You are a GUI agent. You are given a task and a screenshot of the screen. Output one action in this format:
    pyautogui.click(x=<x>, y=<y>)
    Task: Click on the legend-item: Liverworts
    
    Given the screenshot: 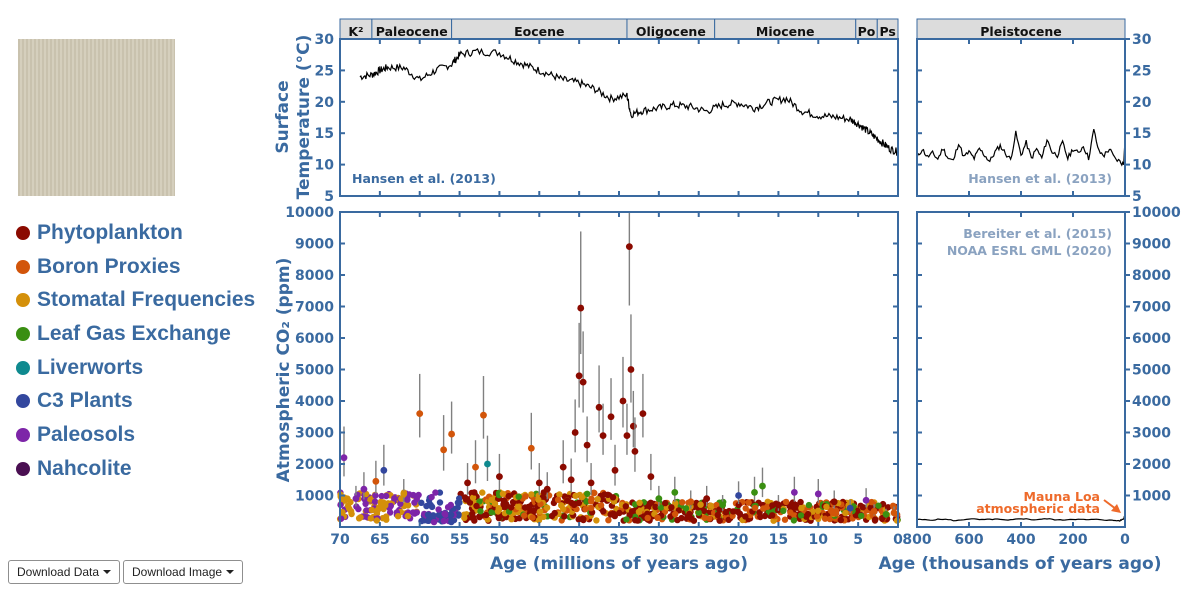 What is the action you would take?
    pyautogui.click(x=135, y=368)
    